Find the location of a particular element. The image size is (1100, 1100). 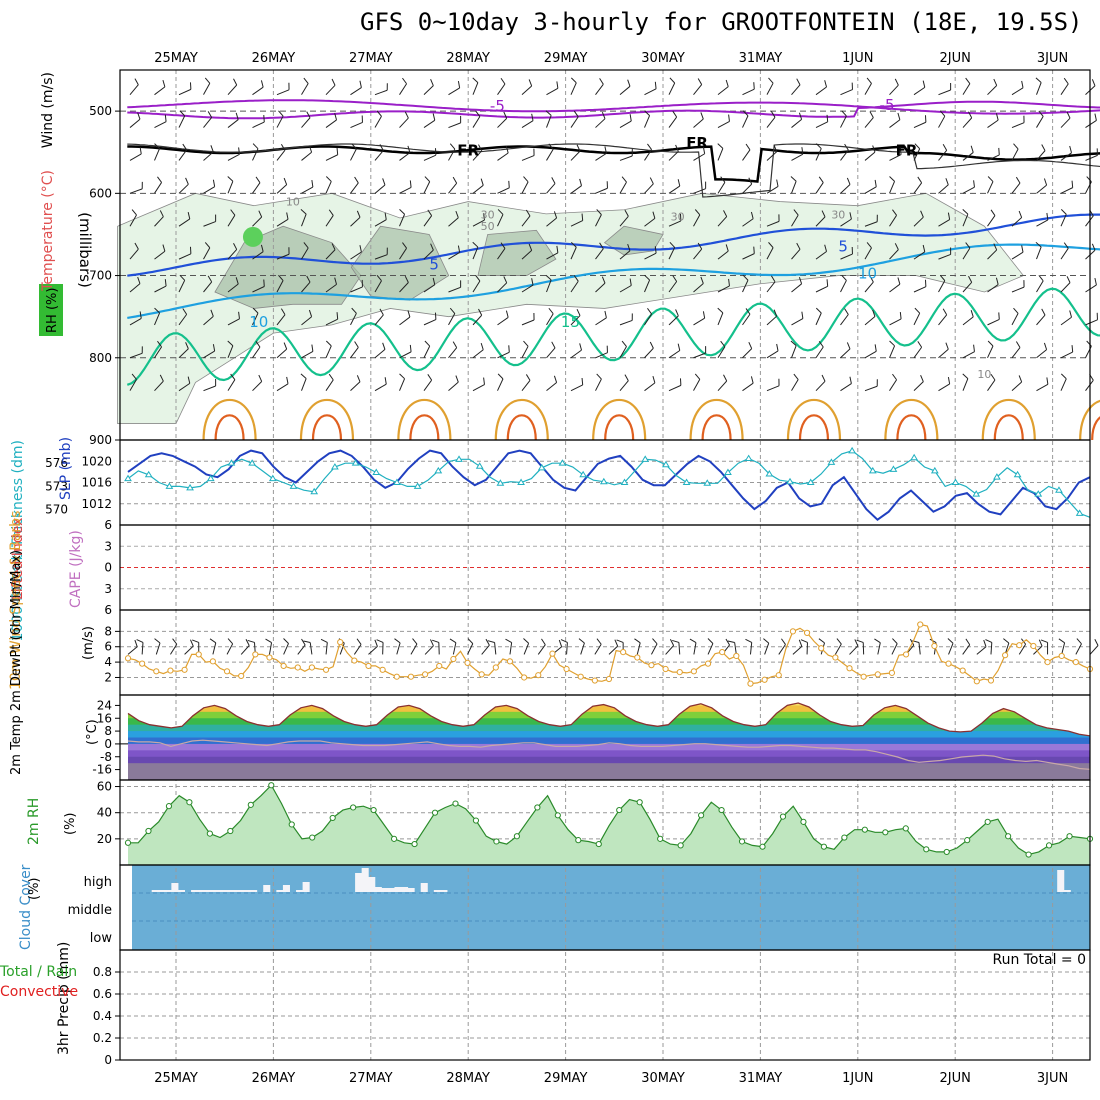

rh-series-line is located at coordinates (609, 820).